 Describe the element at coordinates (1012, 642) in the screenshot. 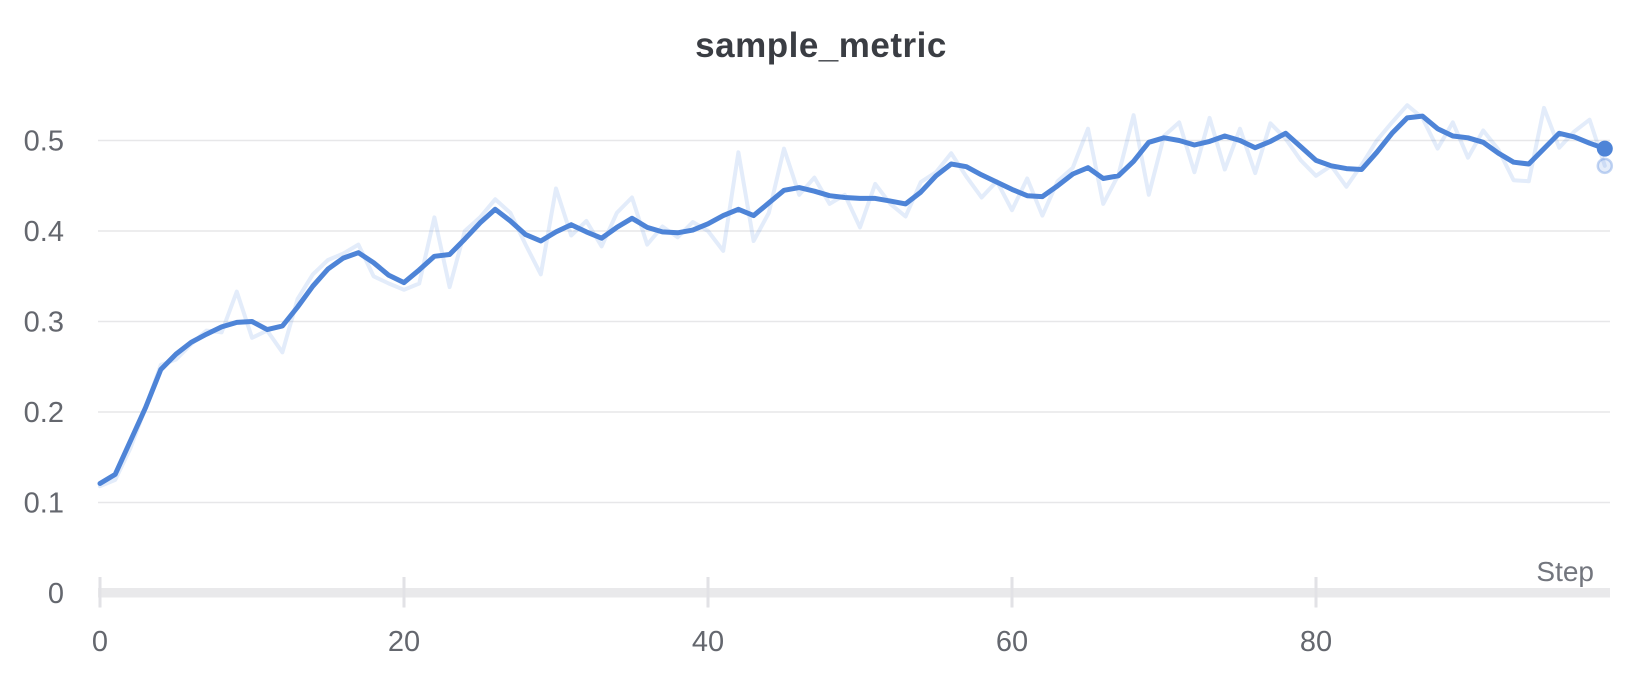

I see `x-tick-label: 60` at that location.